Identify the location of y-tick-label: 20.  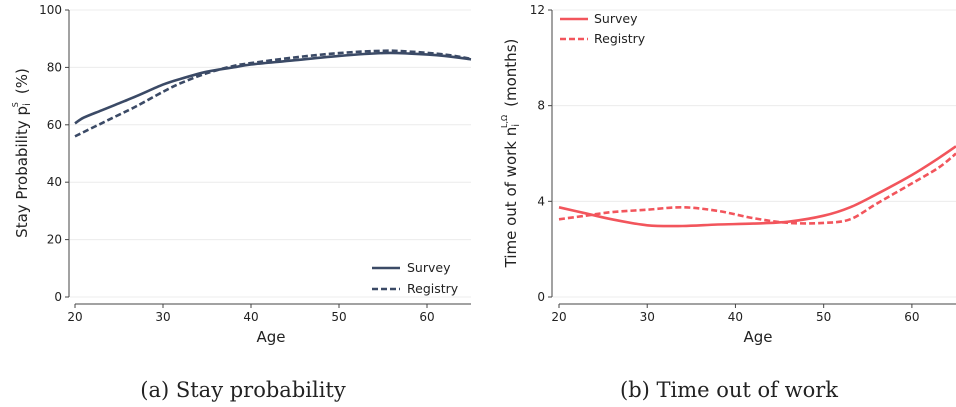
(54, 240).